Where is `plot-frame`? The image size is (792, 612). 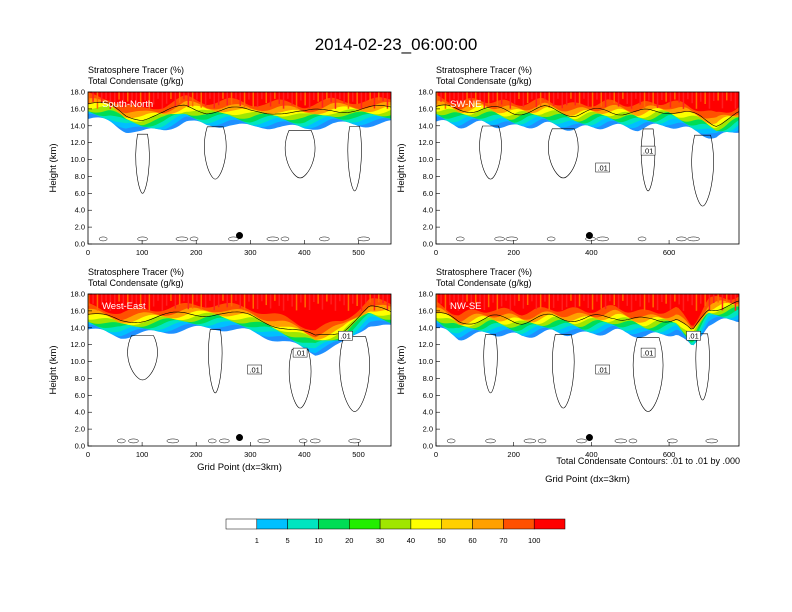
plot-frame is located at coordinates (587, 370).